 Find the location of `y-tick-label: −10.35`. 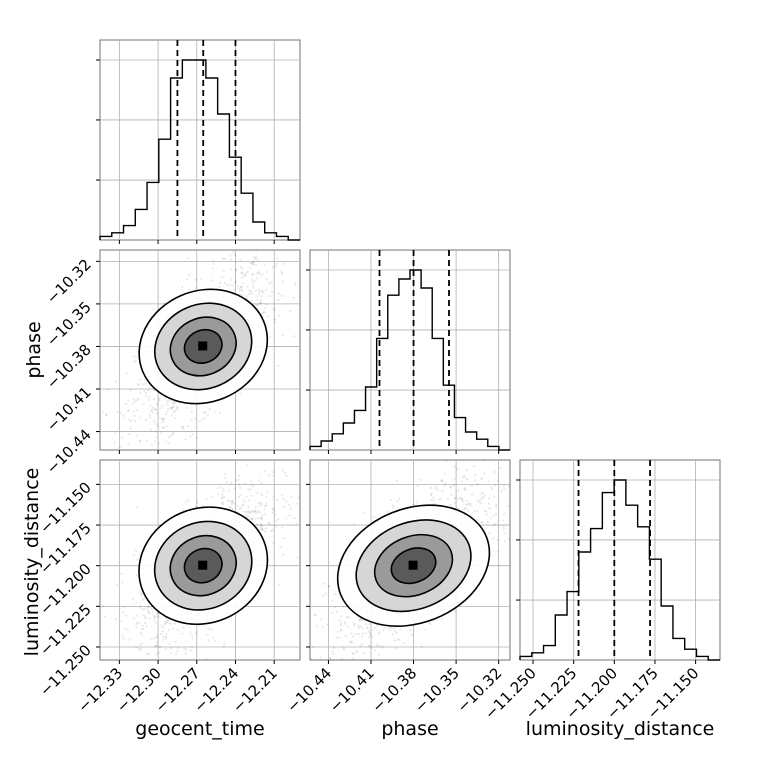

y-tick-label: −10.35 is located at coordinates (69, 324).